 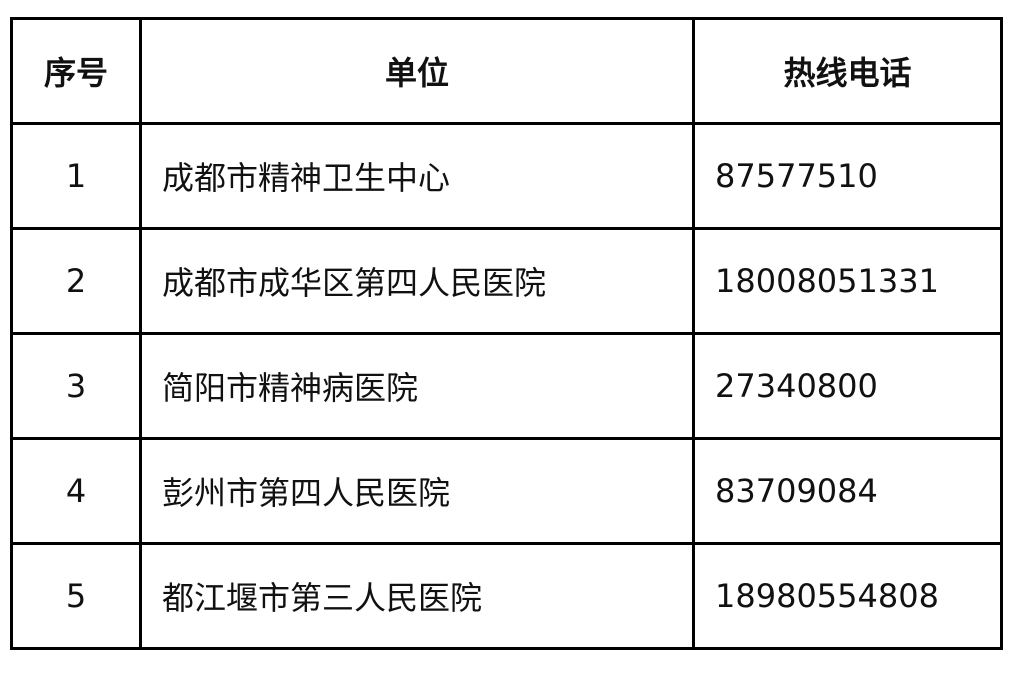 What do you see at coordinates (76, 491) in the screenshot?
I see `table-cell: 4` at bounding box center [76, 491].